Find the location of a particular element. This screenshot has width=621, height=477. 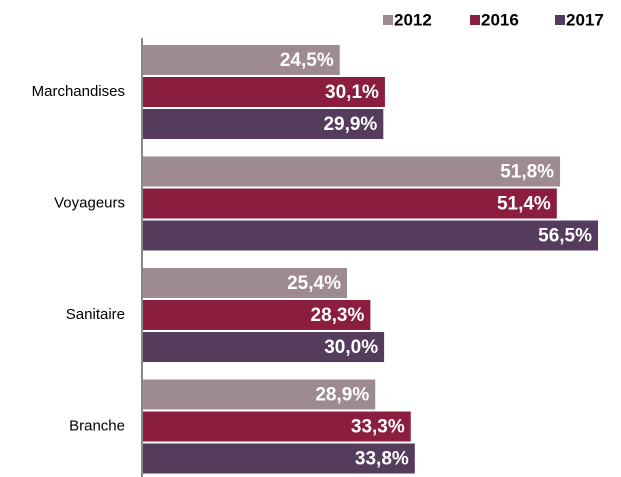

legend-label: 2017 is located at coordinates (585, 19).